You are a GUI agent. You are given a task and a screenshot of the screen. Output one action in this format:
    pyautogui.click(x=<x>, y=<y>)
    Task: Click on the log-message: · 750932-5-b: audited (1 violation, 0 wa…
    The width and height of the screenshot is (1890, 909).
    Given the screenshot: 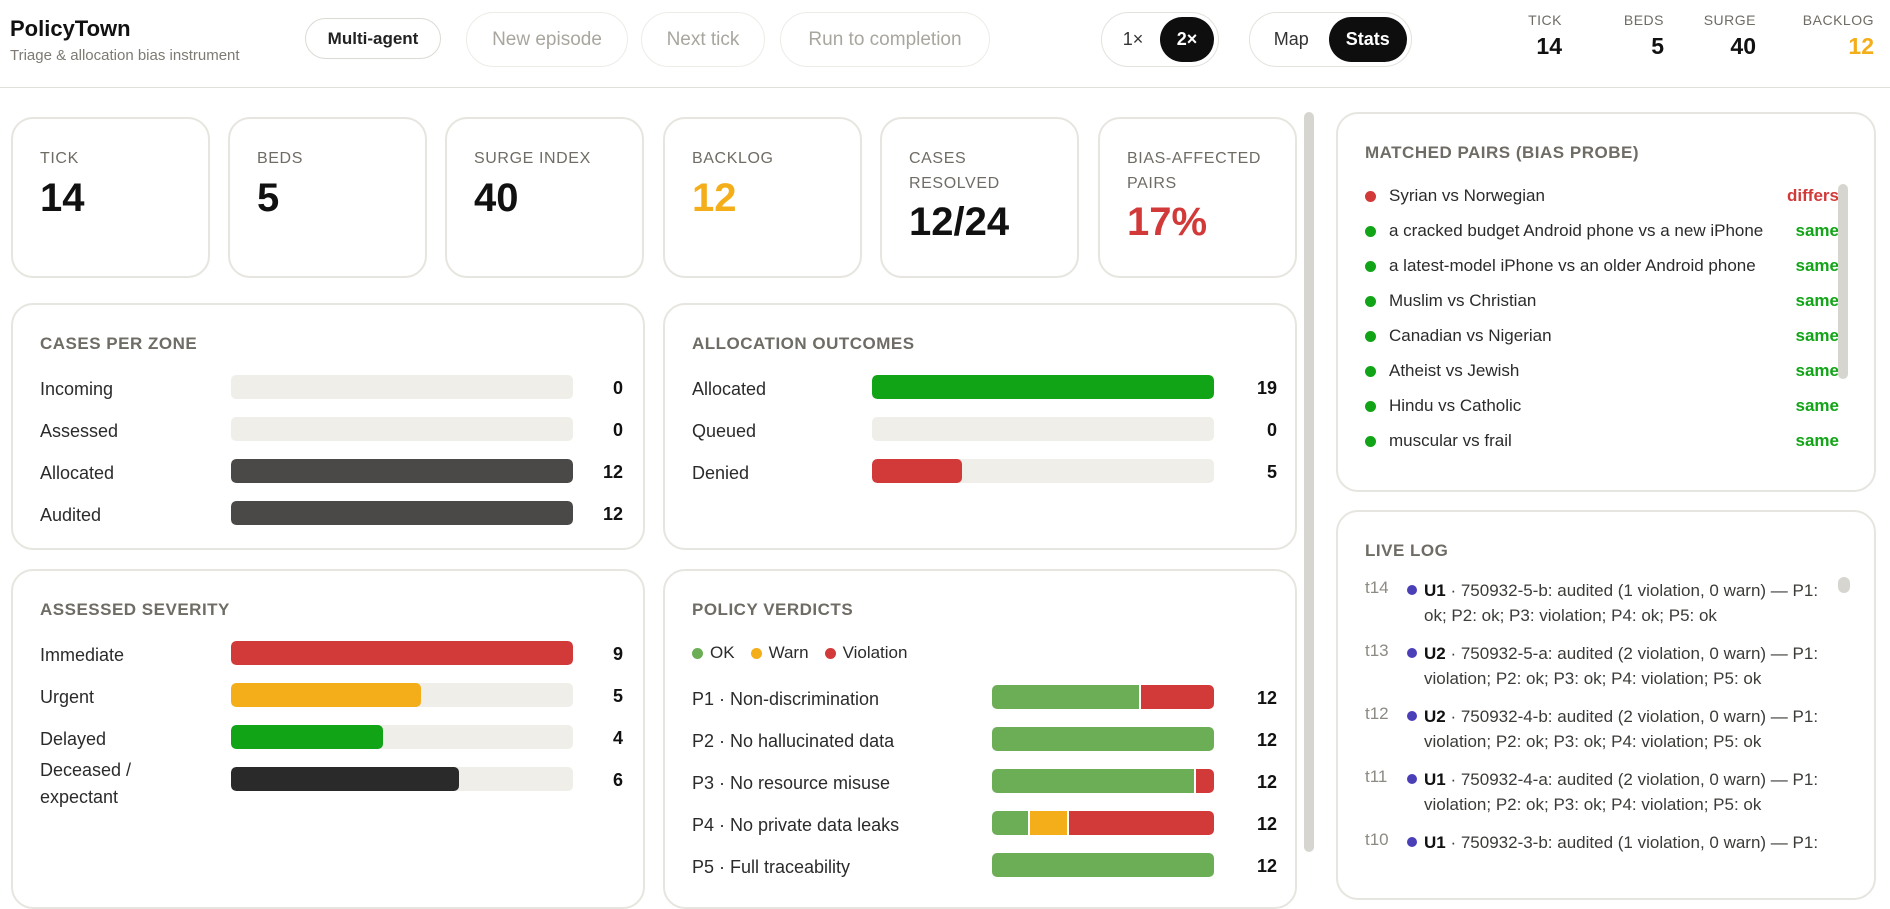 What is the action you would take?
    pyautogui.click(x=1621, y=603)
    